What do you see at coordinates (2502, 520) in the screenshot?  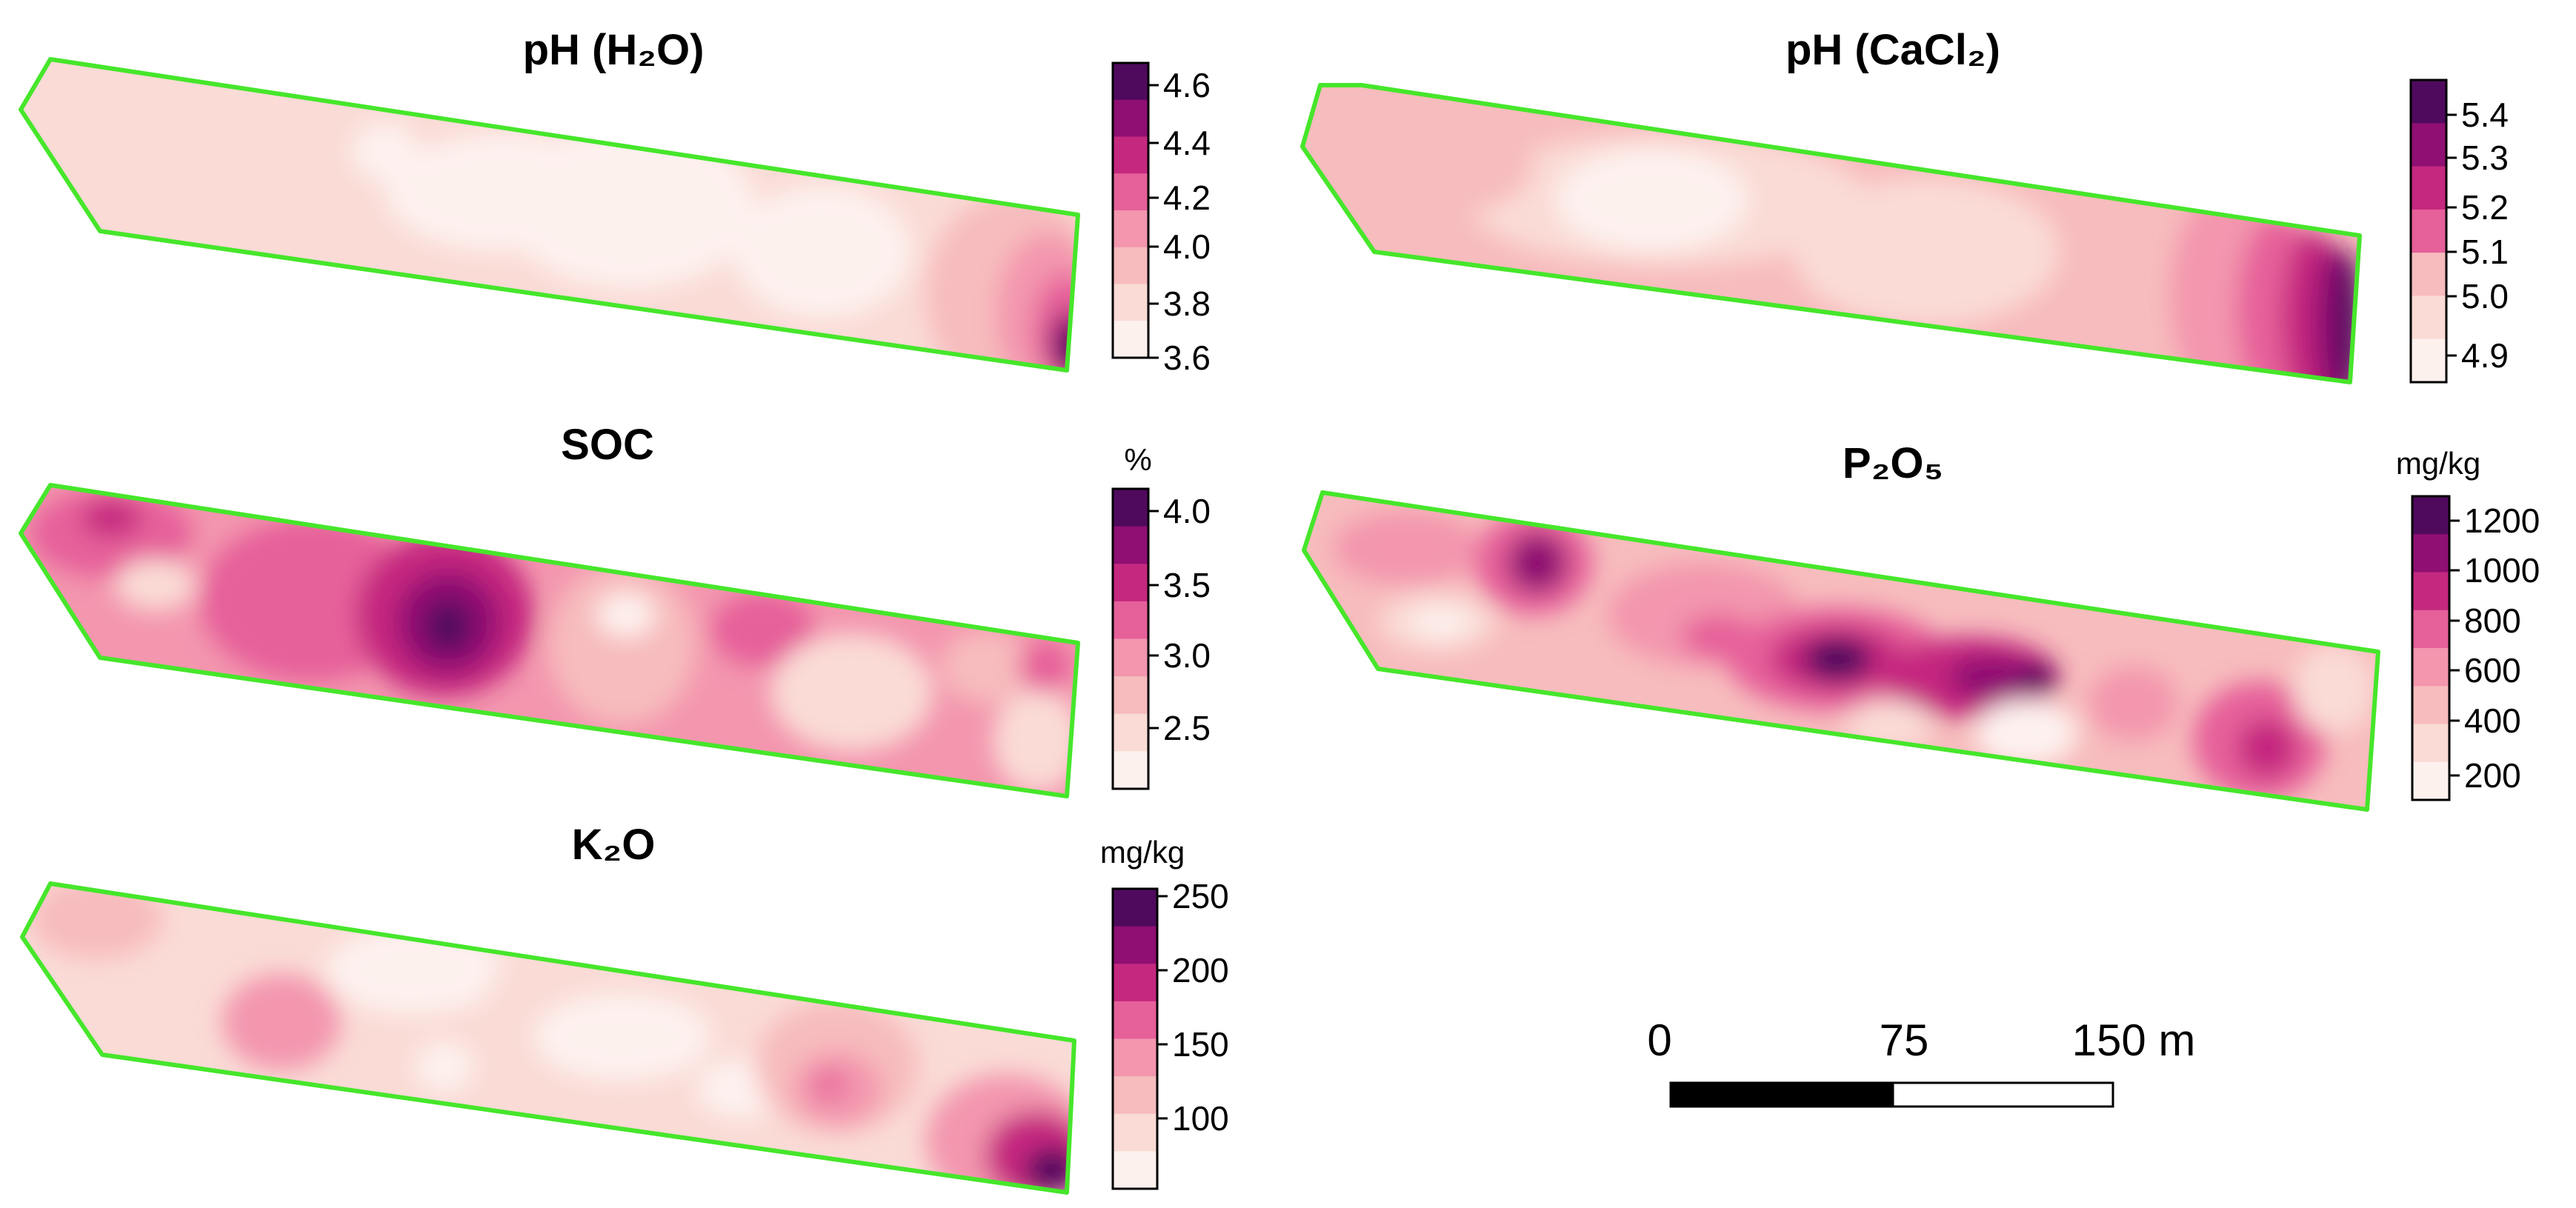 I see `legend-tick-label: 1200` at bounding box center [2502, 520].